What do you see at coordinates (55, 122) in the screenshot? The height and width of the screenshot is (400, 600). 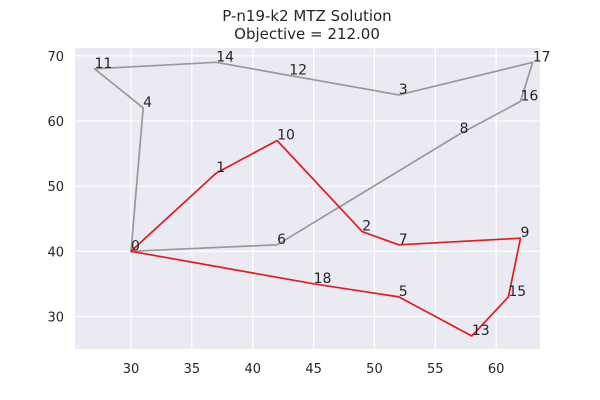 I see `y-tick-label: 60` at bounding box center [55, 122].